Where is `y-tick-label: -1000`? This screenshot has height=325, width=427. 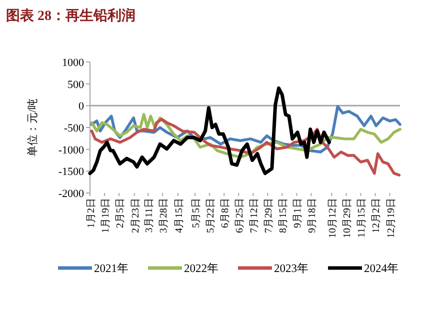 y-tick-label: -1000 is located at coordinates (71, 150).